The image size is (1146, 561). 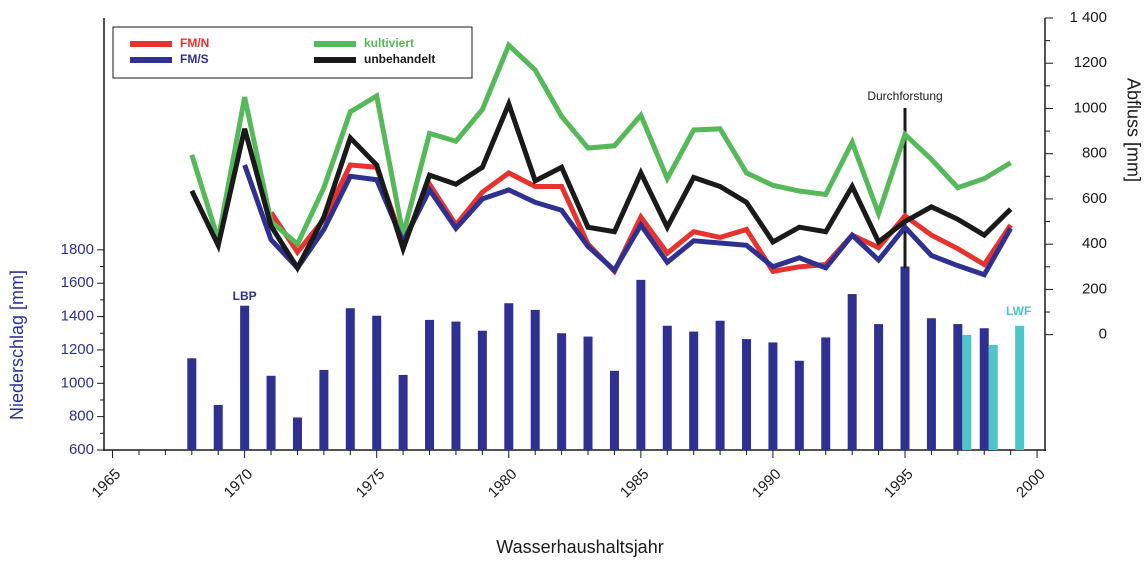 What do you see at coordinates (77, 349) in the screenshot?
I see `y-tick-label: 1200` at bounding box center [77, 349].